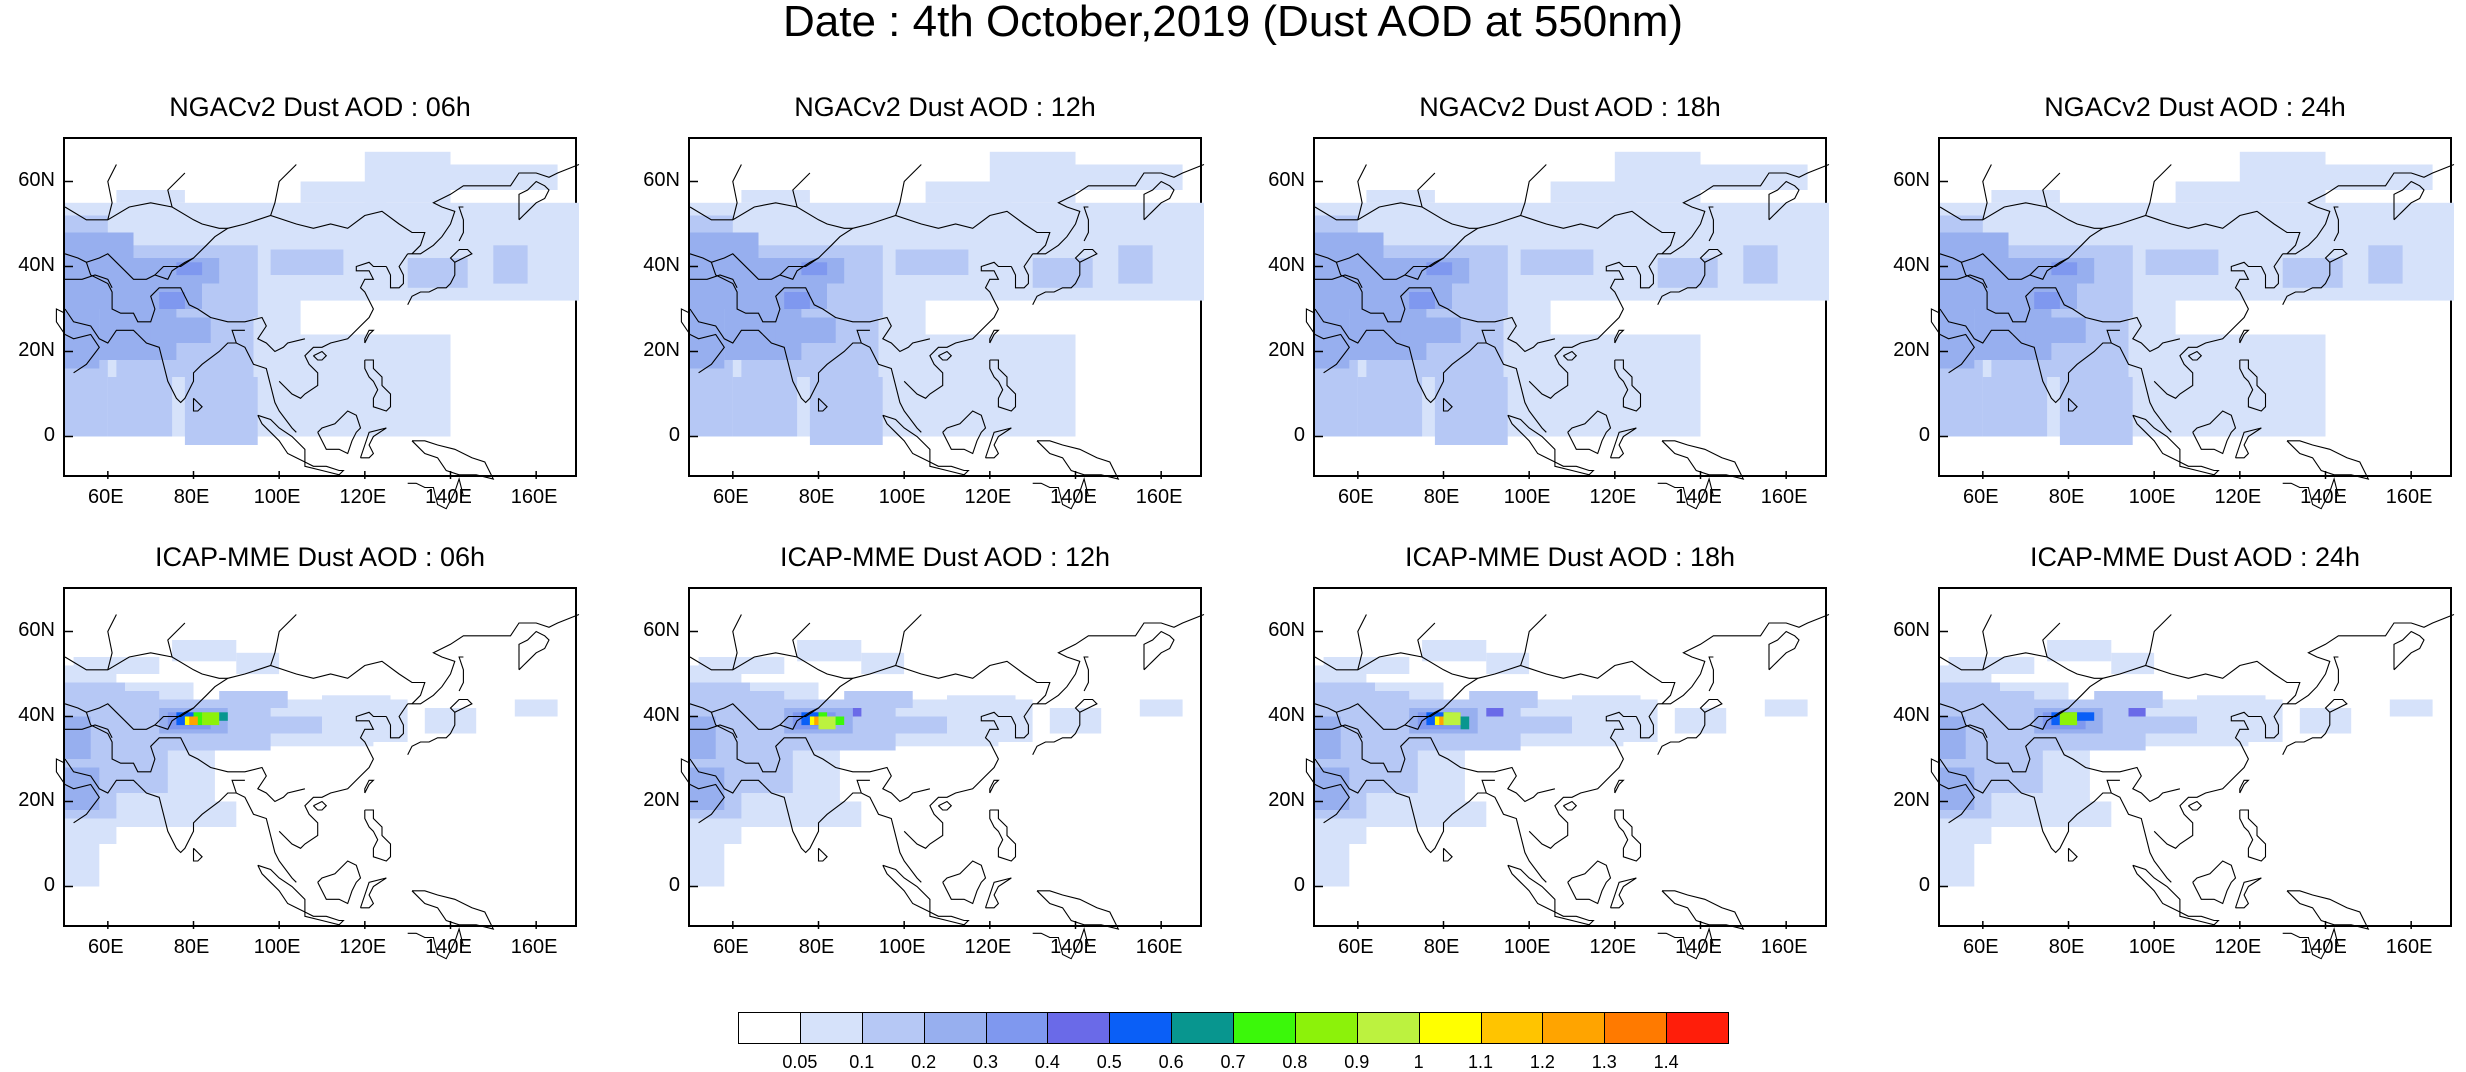  Describe the element at coordinates (1356, 947) in the screenshot. I see `x-tick-label: 60E` at that location.